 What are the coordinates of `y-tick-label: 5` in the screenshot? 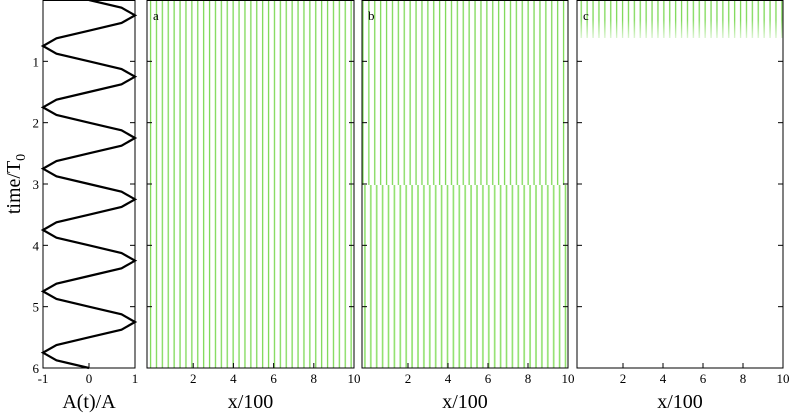 It's located at (36, 307).